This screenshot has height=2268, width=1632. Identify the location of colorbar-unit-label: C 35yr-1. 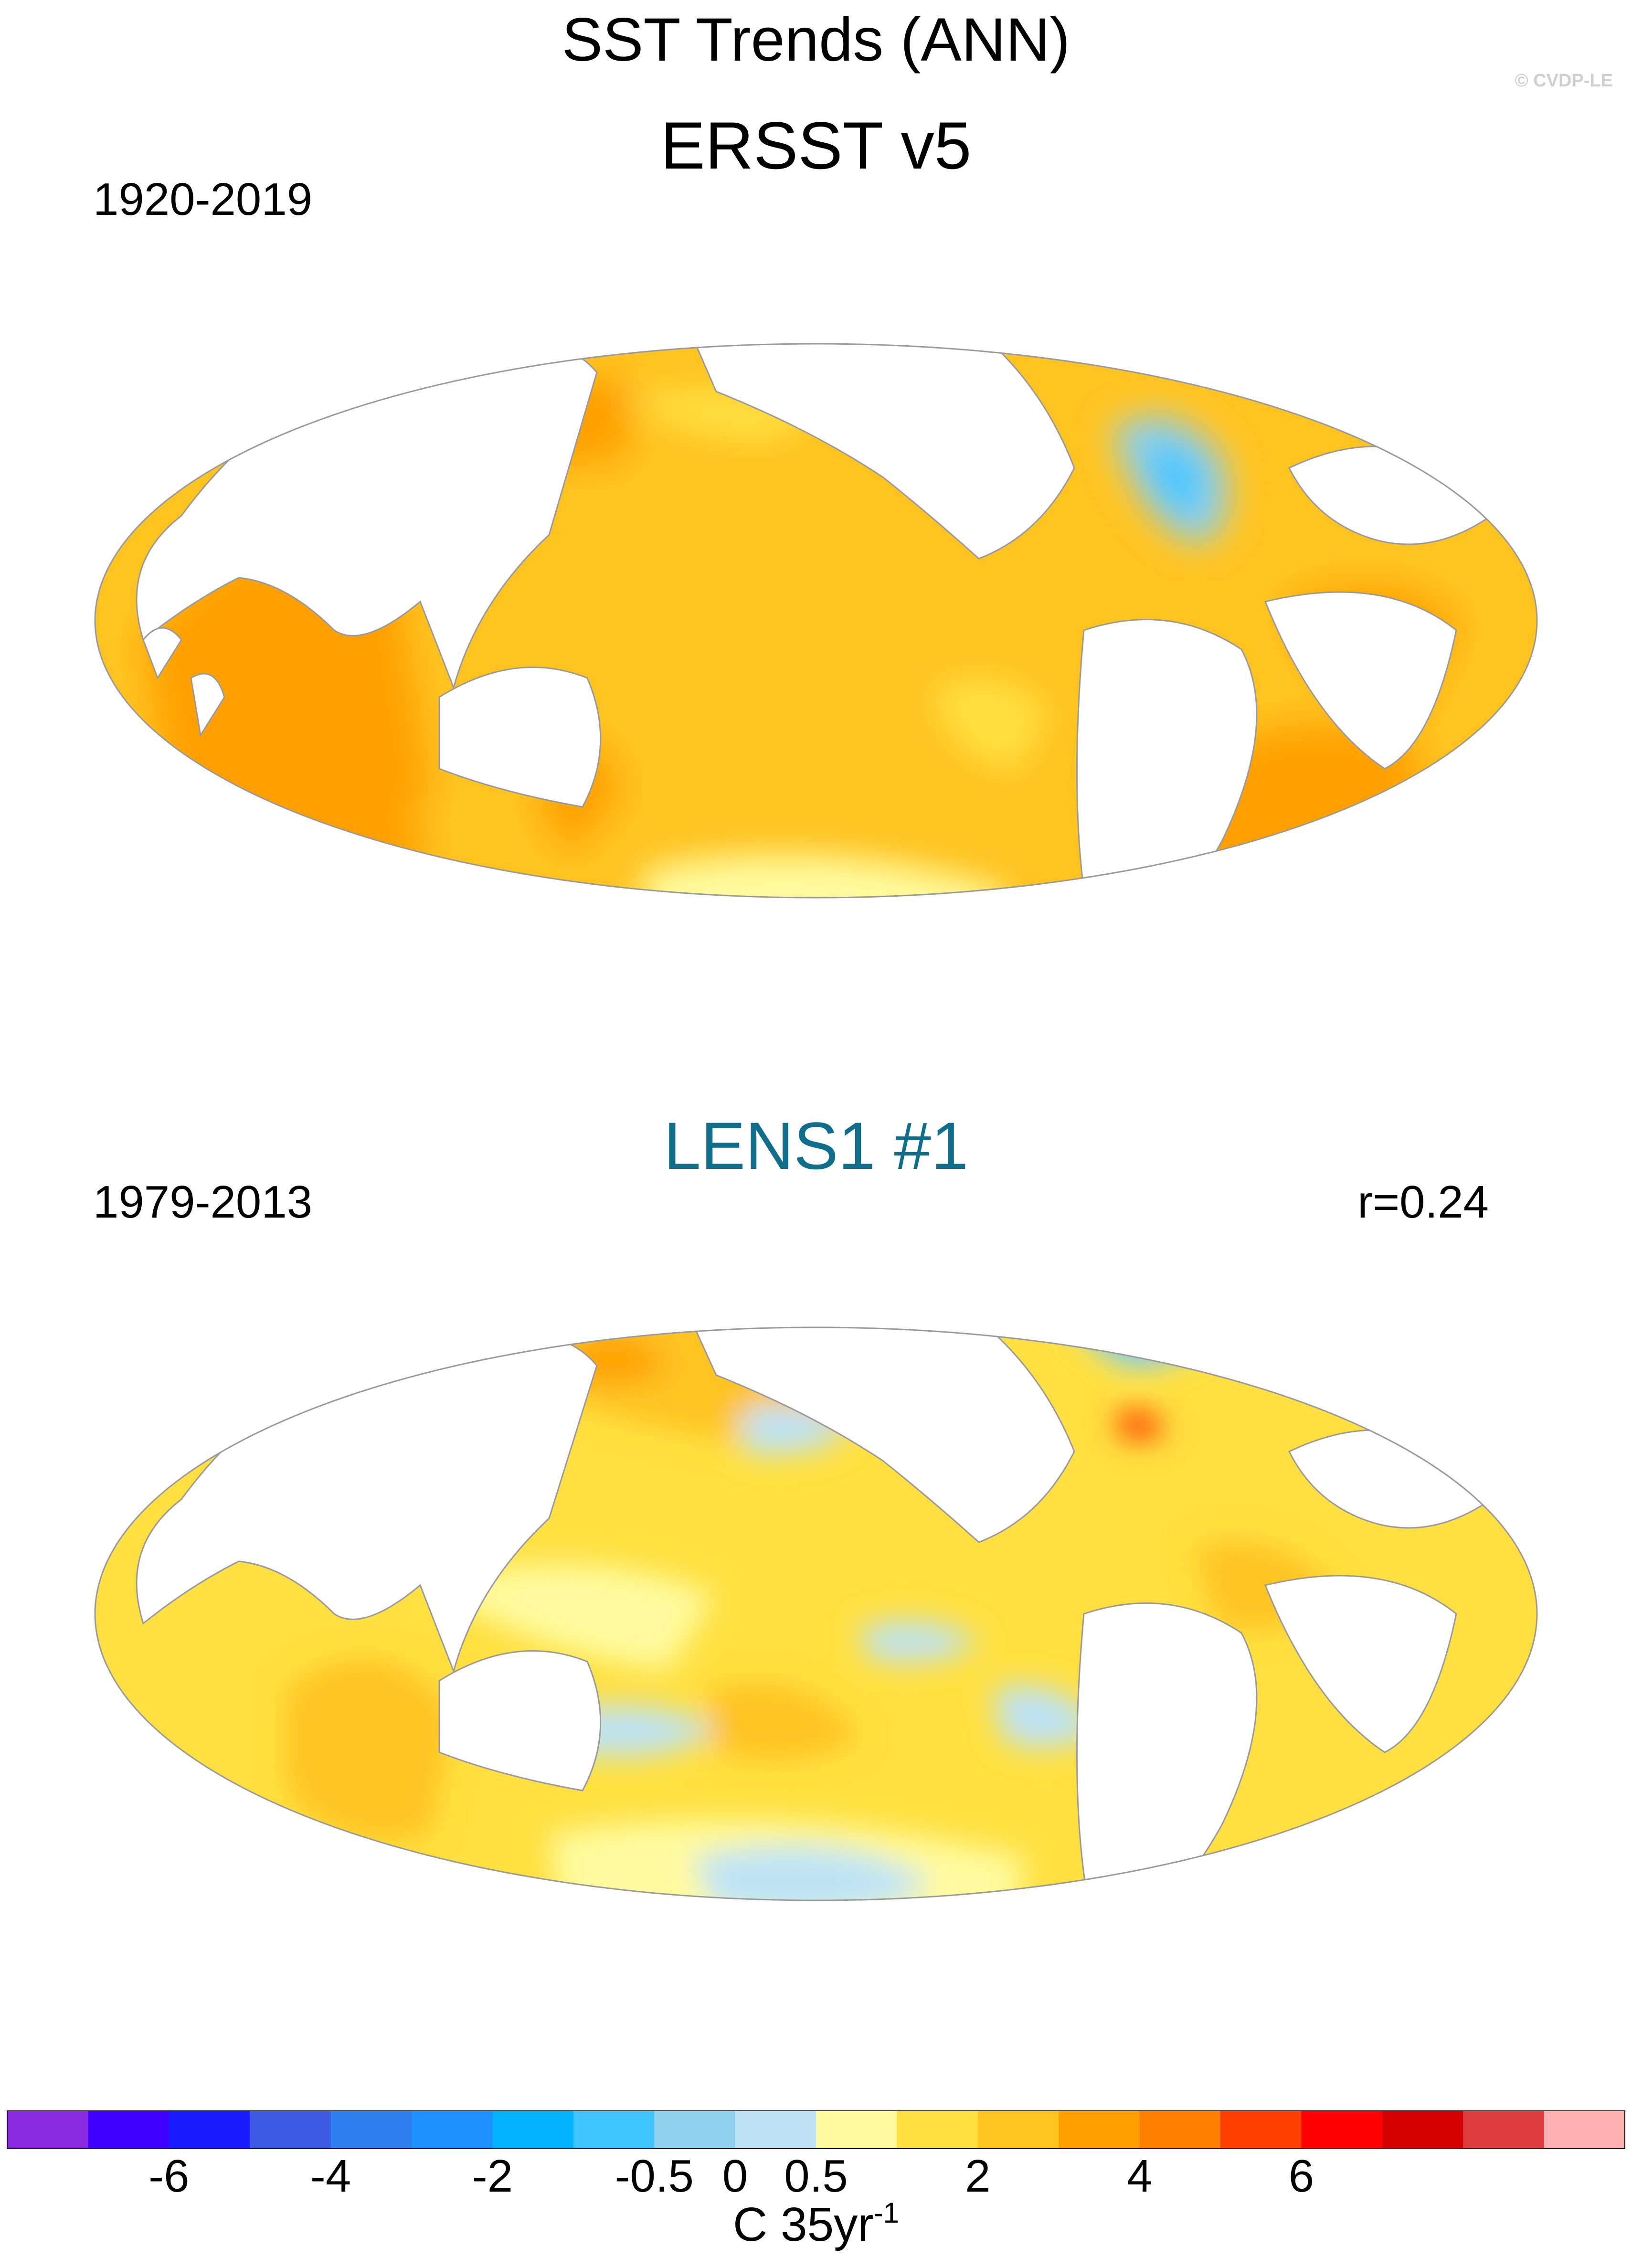
(816, 2224).